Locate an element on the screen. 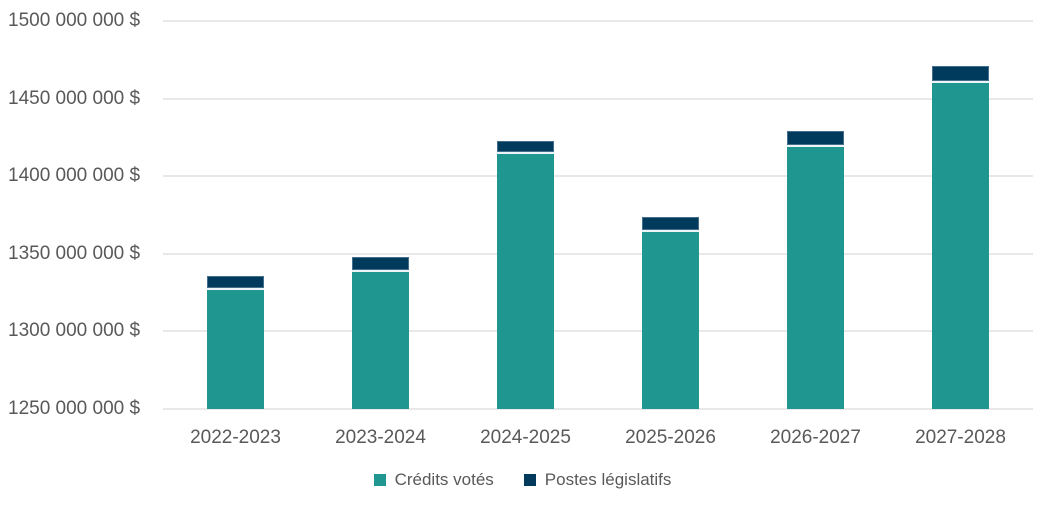  bar-group-2023-2024 is located at coordinates (380, 332).